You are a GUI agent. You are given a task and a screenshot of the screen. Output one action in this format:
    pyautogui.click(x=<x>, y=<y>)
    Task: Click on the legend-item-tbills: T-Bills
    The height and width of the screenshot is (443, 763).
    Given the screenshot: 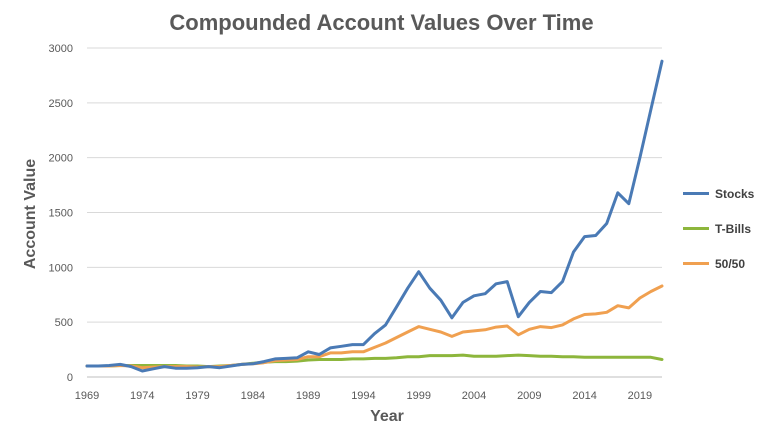 What is the action you would take?
    pyautogui.click(x=718, y=228)
    